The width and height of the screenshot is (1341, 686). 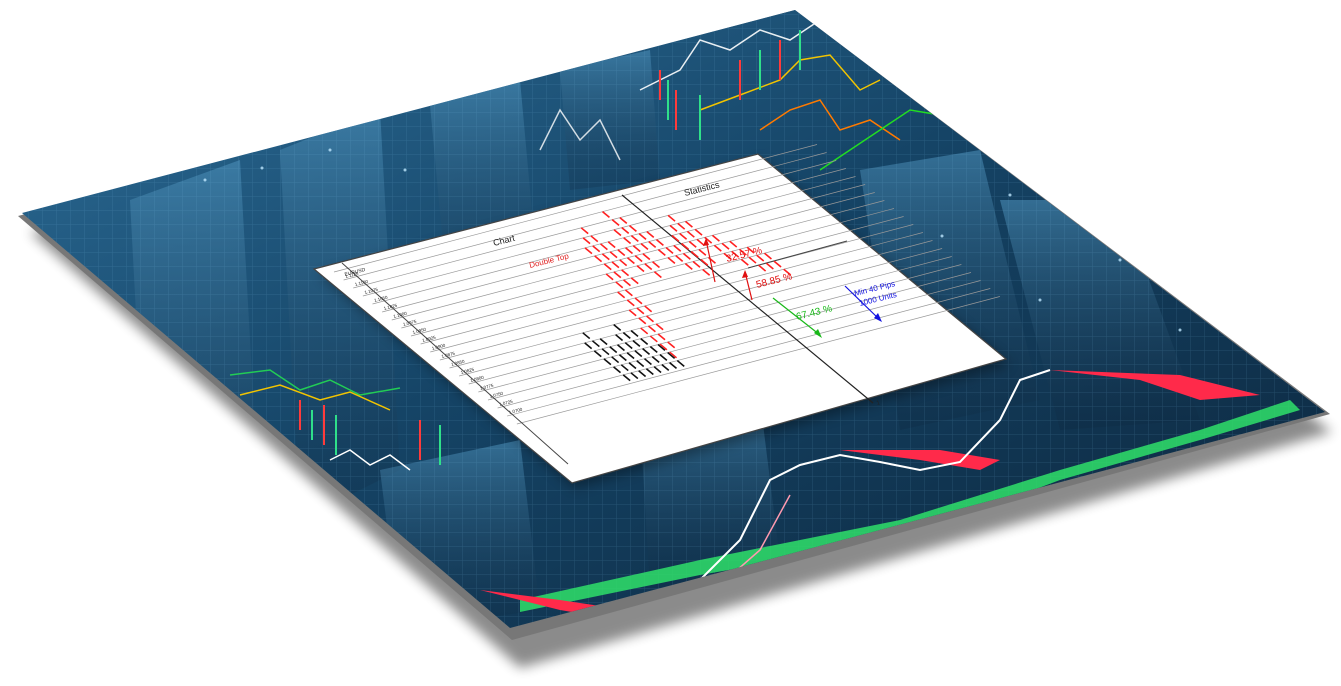 What do you see at coordinates (706, 242) in the screenshot?
I see `up-strong-arrowhead` at bounding box center [706, 242].